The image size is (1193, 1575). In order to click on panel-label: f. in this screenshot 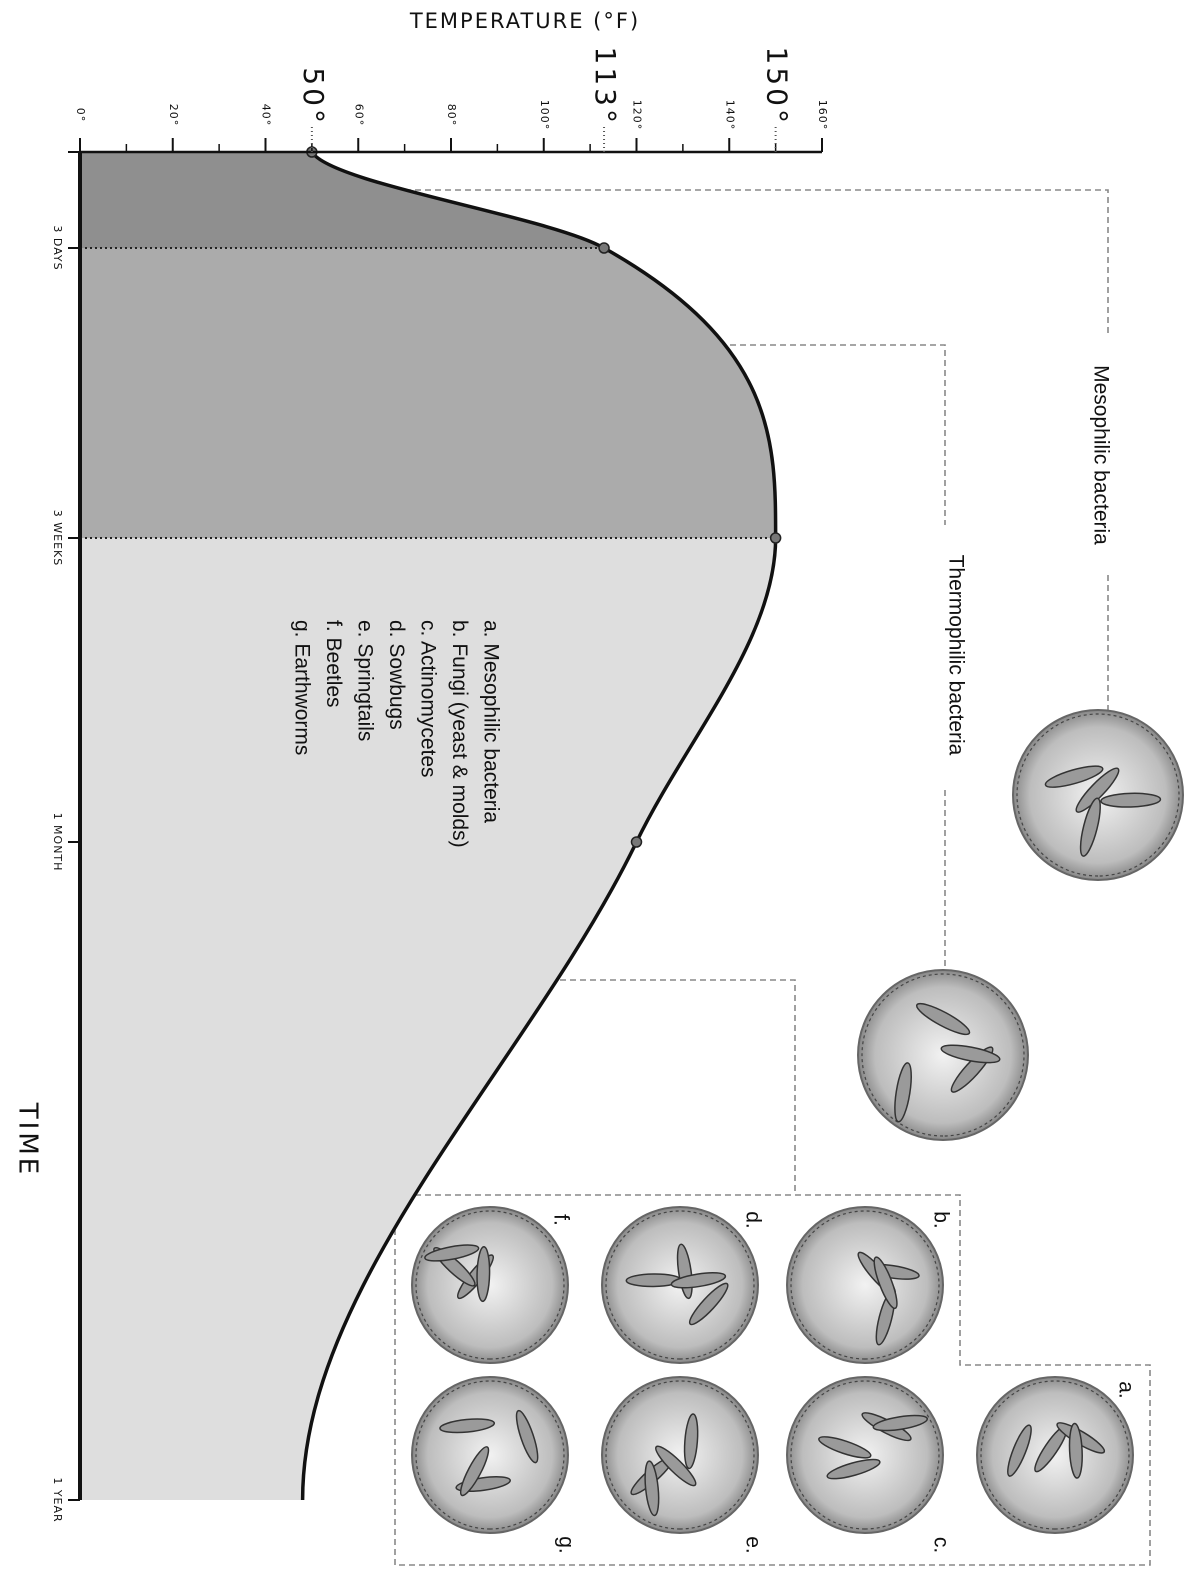, I will do `click(560, 1220)`.